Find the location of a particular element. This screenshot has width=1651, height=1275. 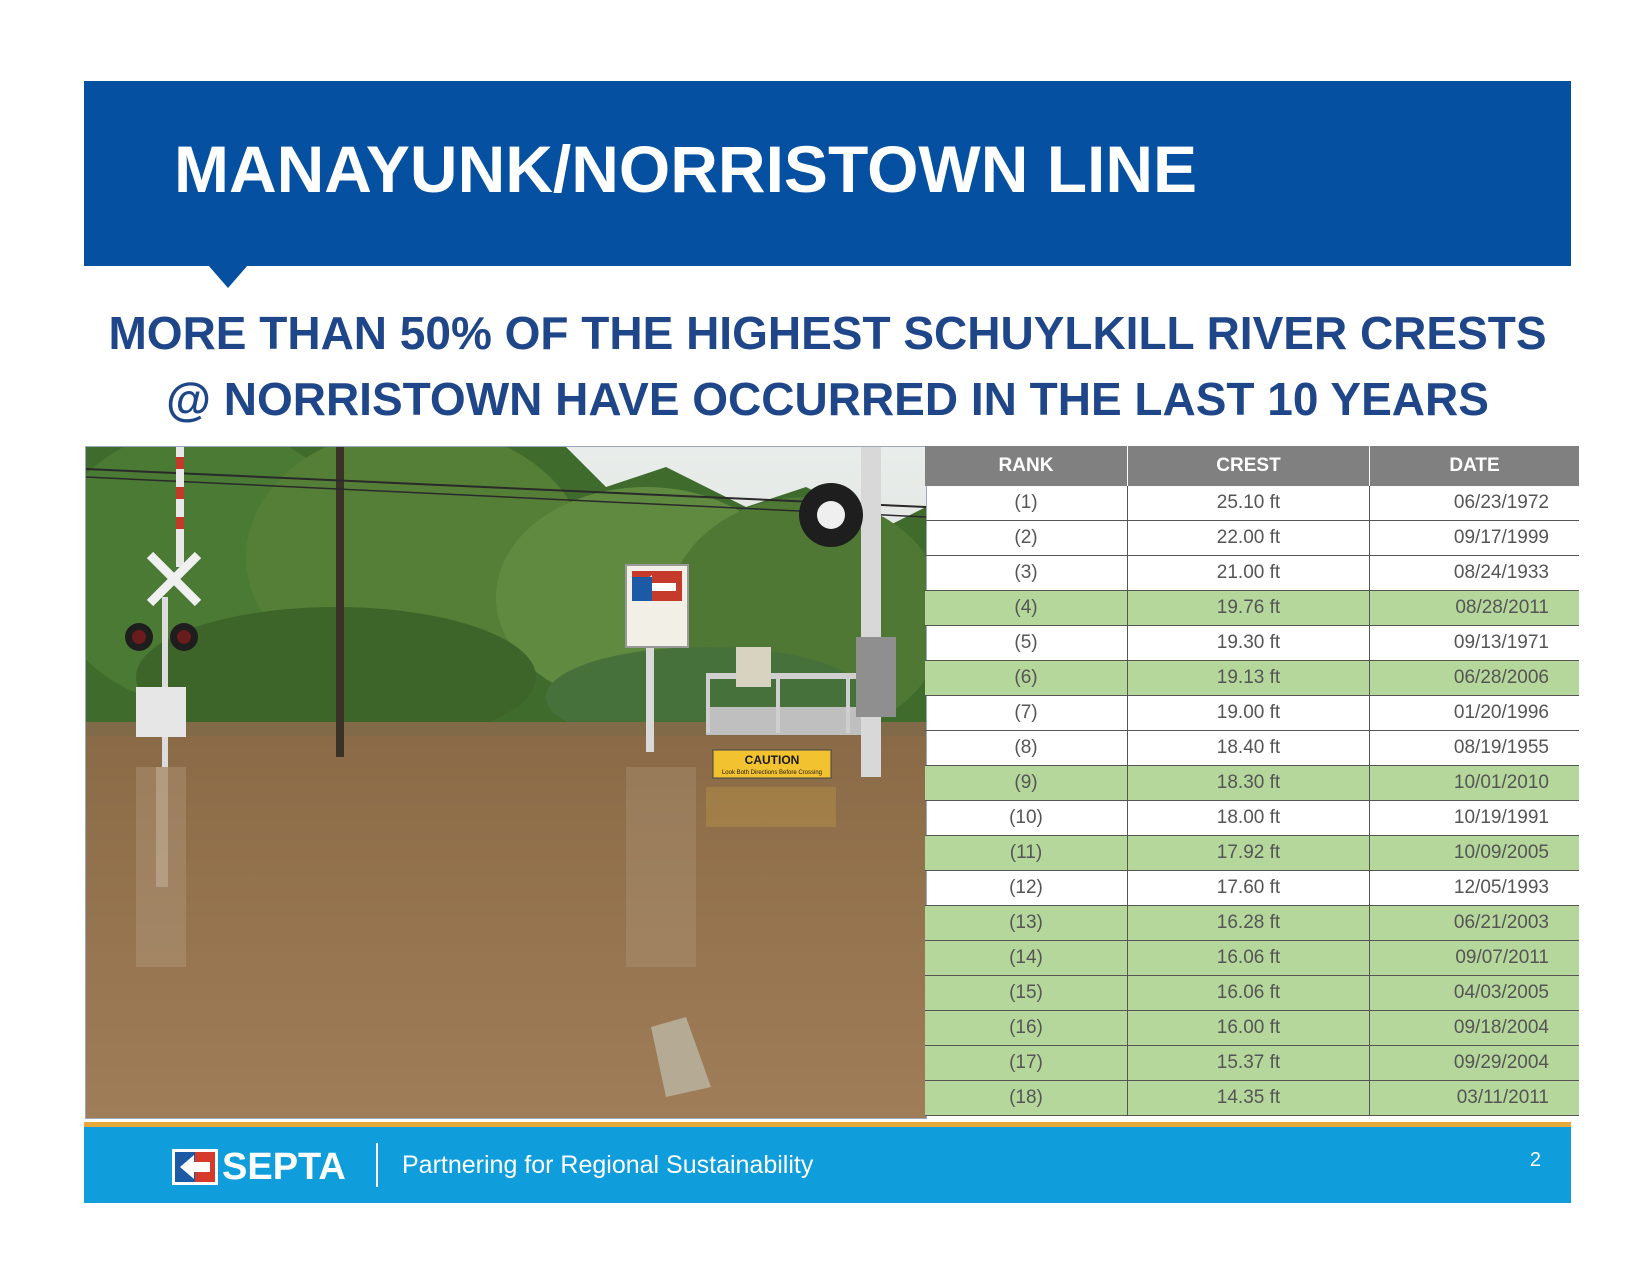

cell-rank: (2) is located at coordinates (1026, 538).